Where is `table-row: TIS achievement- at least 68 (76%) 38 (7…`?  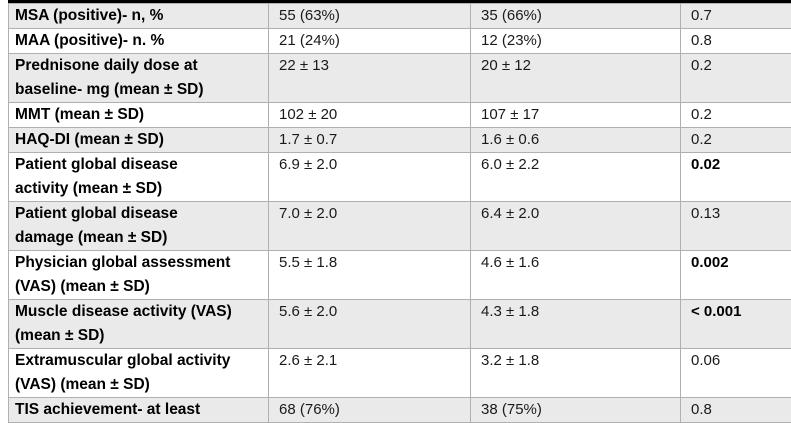 table-row: TIS achievement- at least 68 (76%) 38 (7… is located at coordinates (400, 410).